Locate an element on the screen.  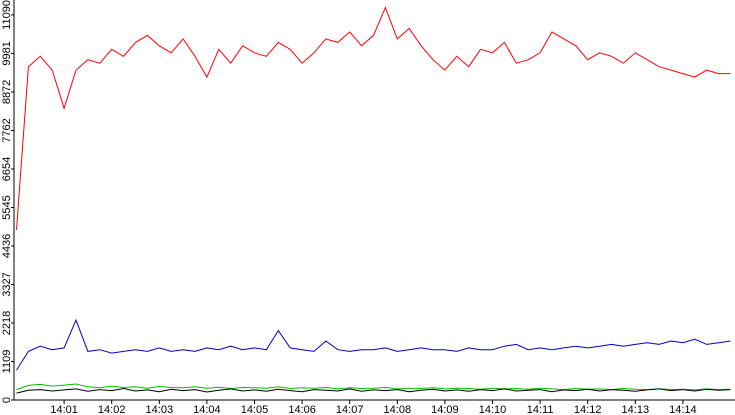
y-tick-label: 2218 is located at coordinates (7, 323).